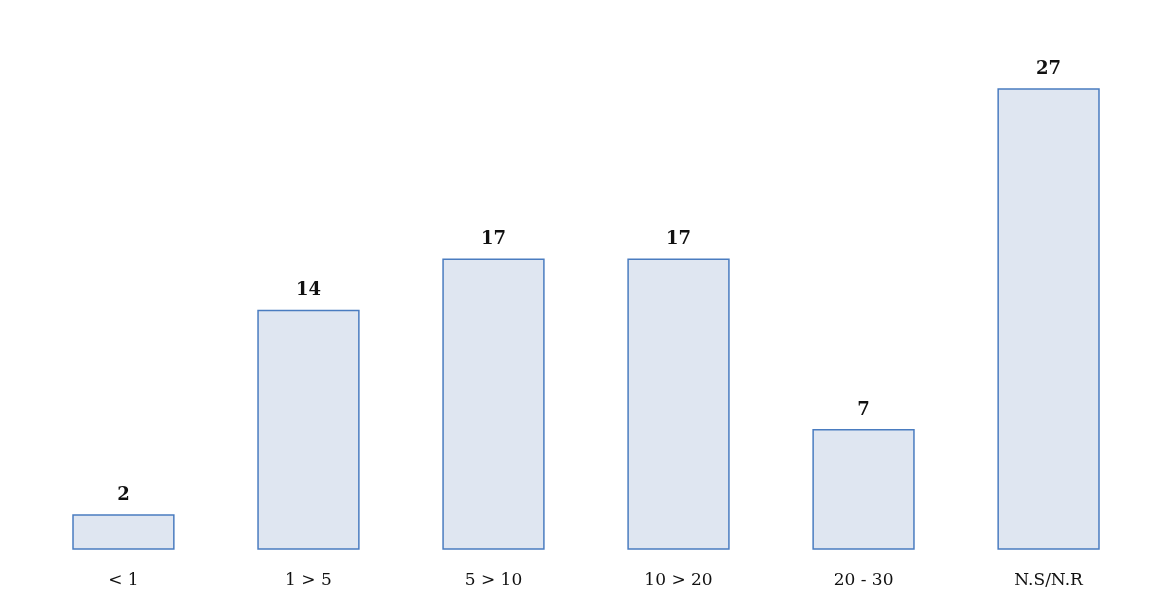  Describe the element at coordinates (123, 578) in the screenshot. I see `x-tick-label: < 1` at that location.